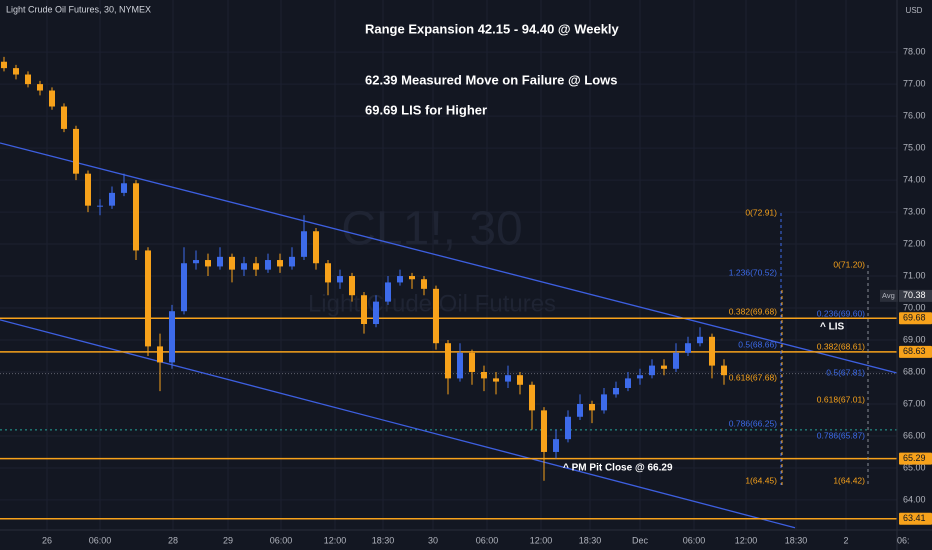 The image size is (932, 550). Describe the element at coordinates (914, 499) in the screenshot. I see `y-tick-label: 64.00` at that location.